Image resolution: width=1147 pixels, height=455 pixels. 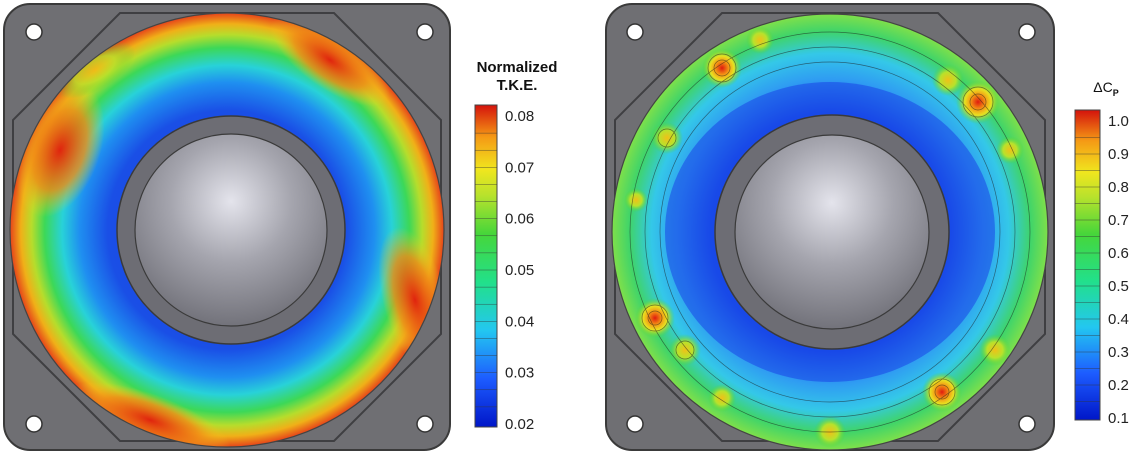 I want to click on dcp-colorbar-tick-label: 0.9, so click(x=1118, y=154).